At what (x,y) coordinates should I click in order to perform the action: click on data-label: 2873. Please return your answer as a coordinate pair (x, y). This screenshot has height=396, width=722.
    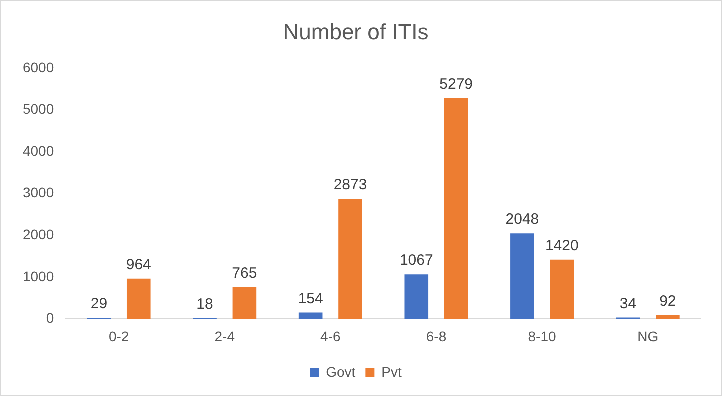
    Looking at the image, I should click on (351, 185).